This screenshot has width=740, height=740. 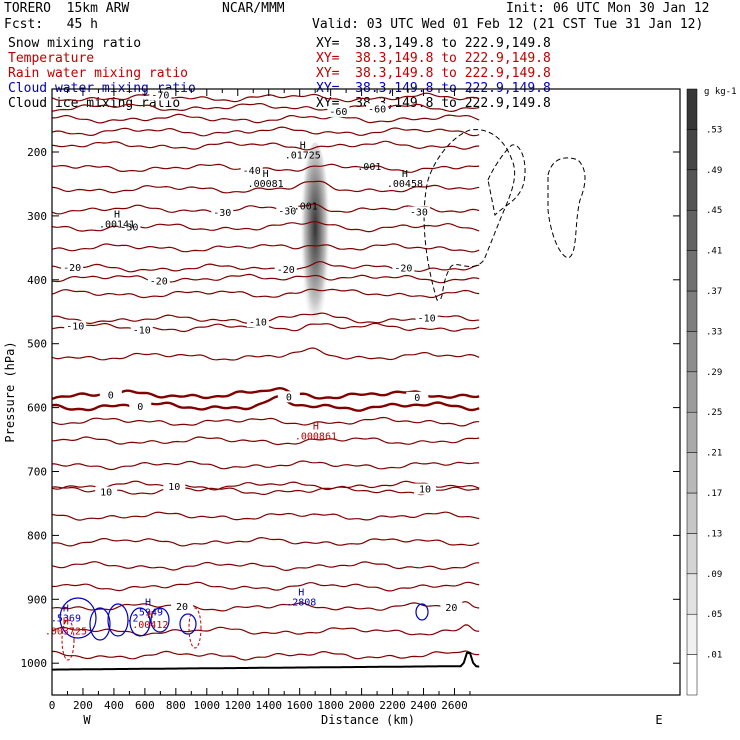 I want to click on ice-contour-label: .001, so click(x=369, y=167).